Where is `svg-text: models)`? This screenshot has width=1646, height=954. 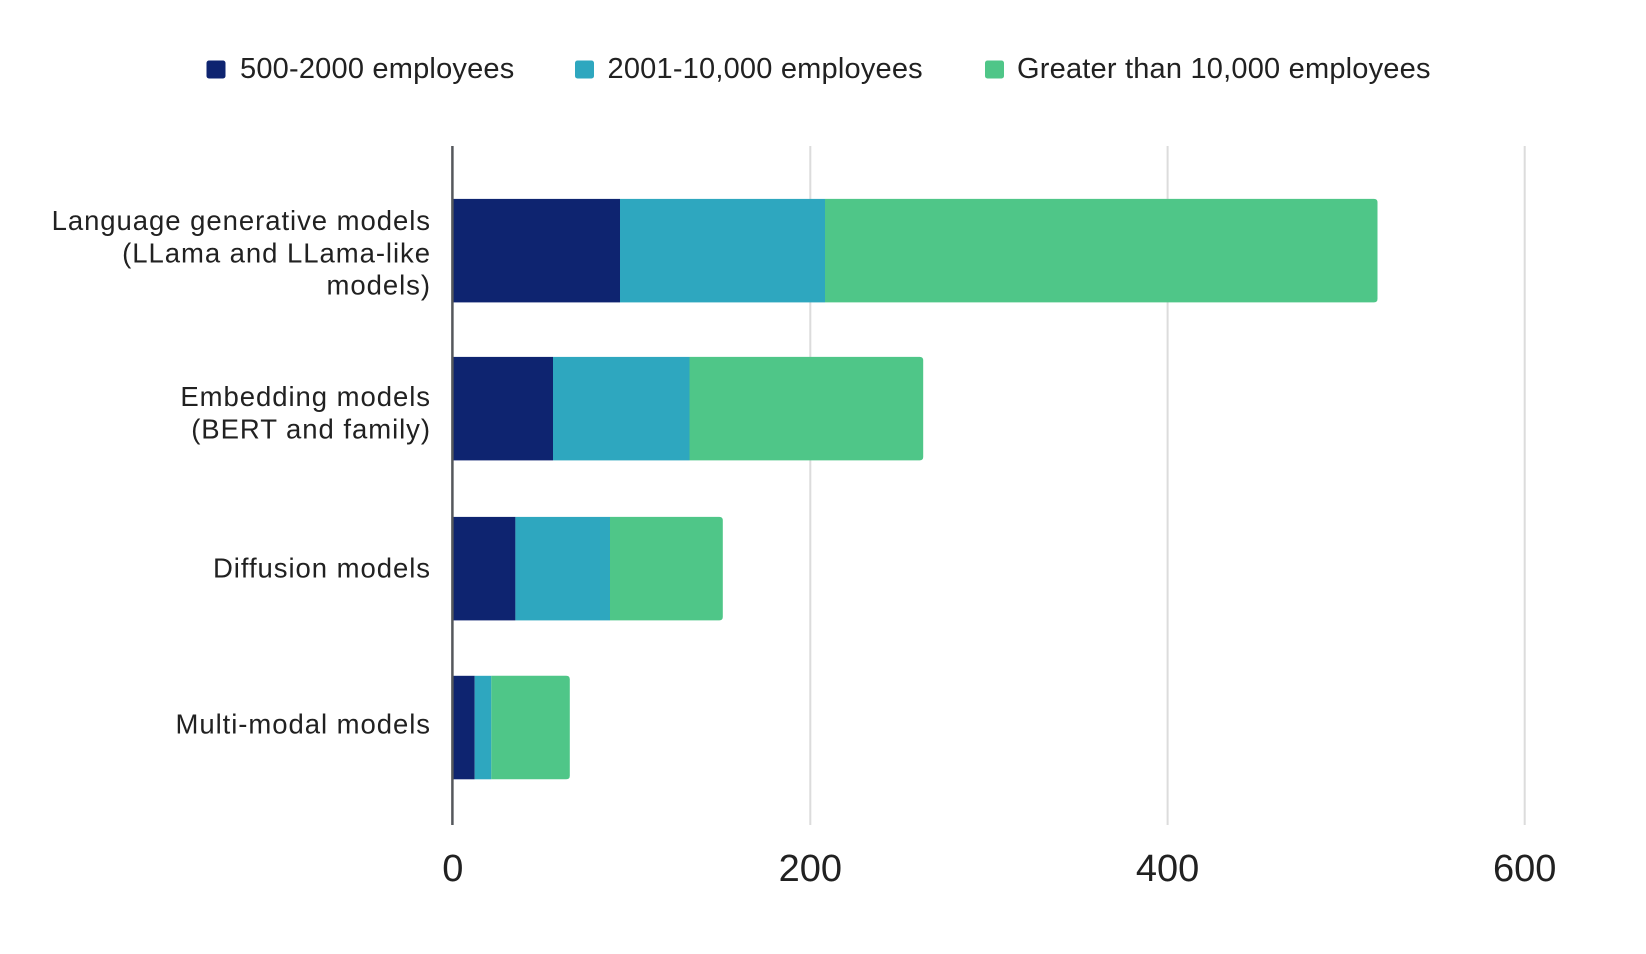
svg-text: models) is located at coordinates (379, 285).